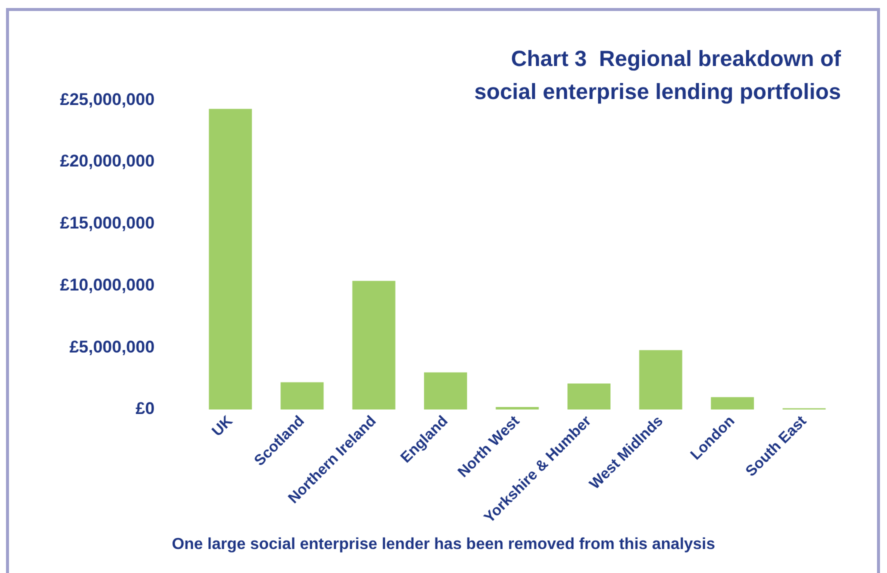 This screenshot has width=887, height=573. What do you see at coordinates (107, 161) in the screenshot?
I see `y-tick-label: £20,000,000` at bounding box center [107, 161].